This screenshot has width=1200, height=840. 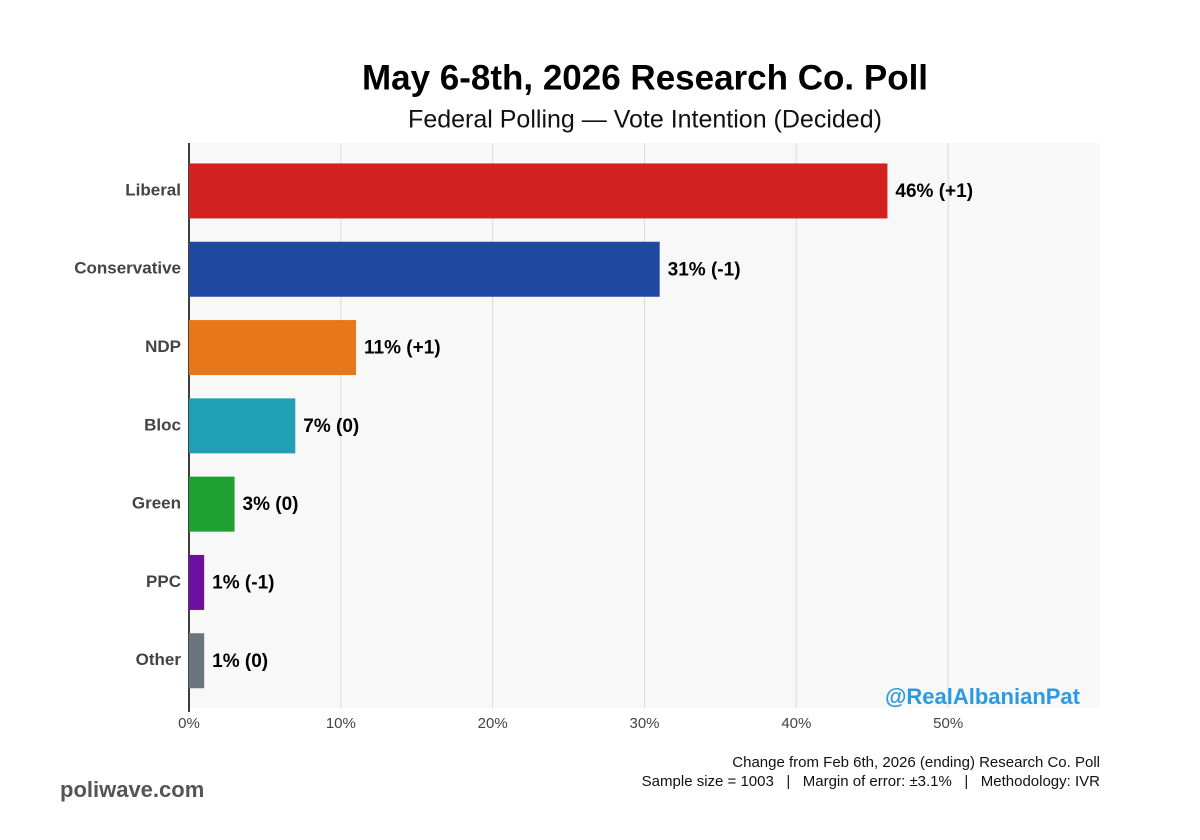 I want to click on value-label: 46% (+1), so click(x=934, y=191).